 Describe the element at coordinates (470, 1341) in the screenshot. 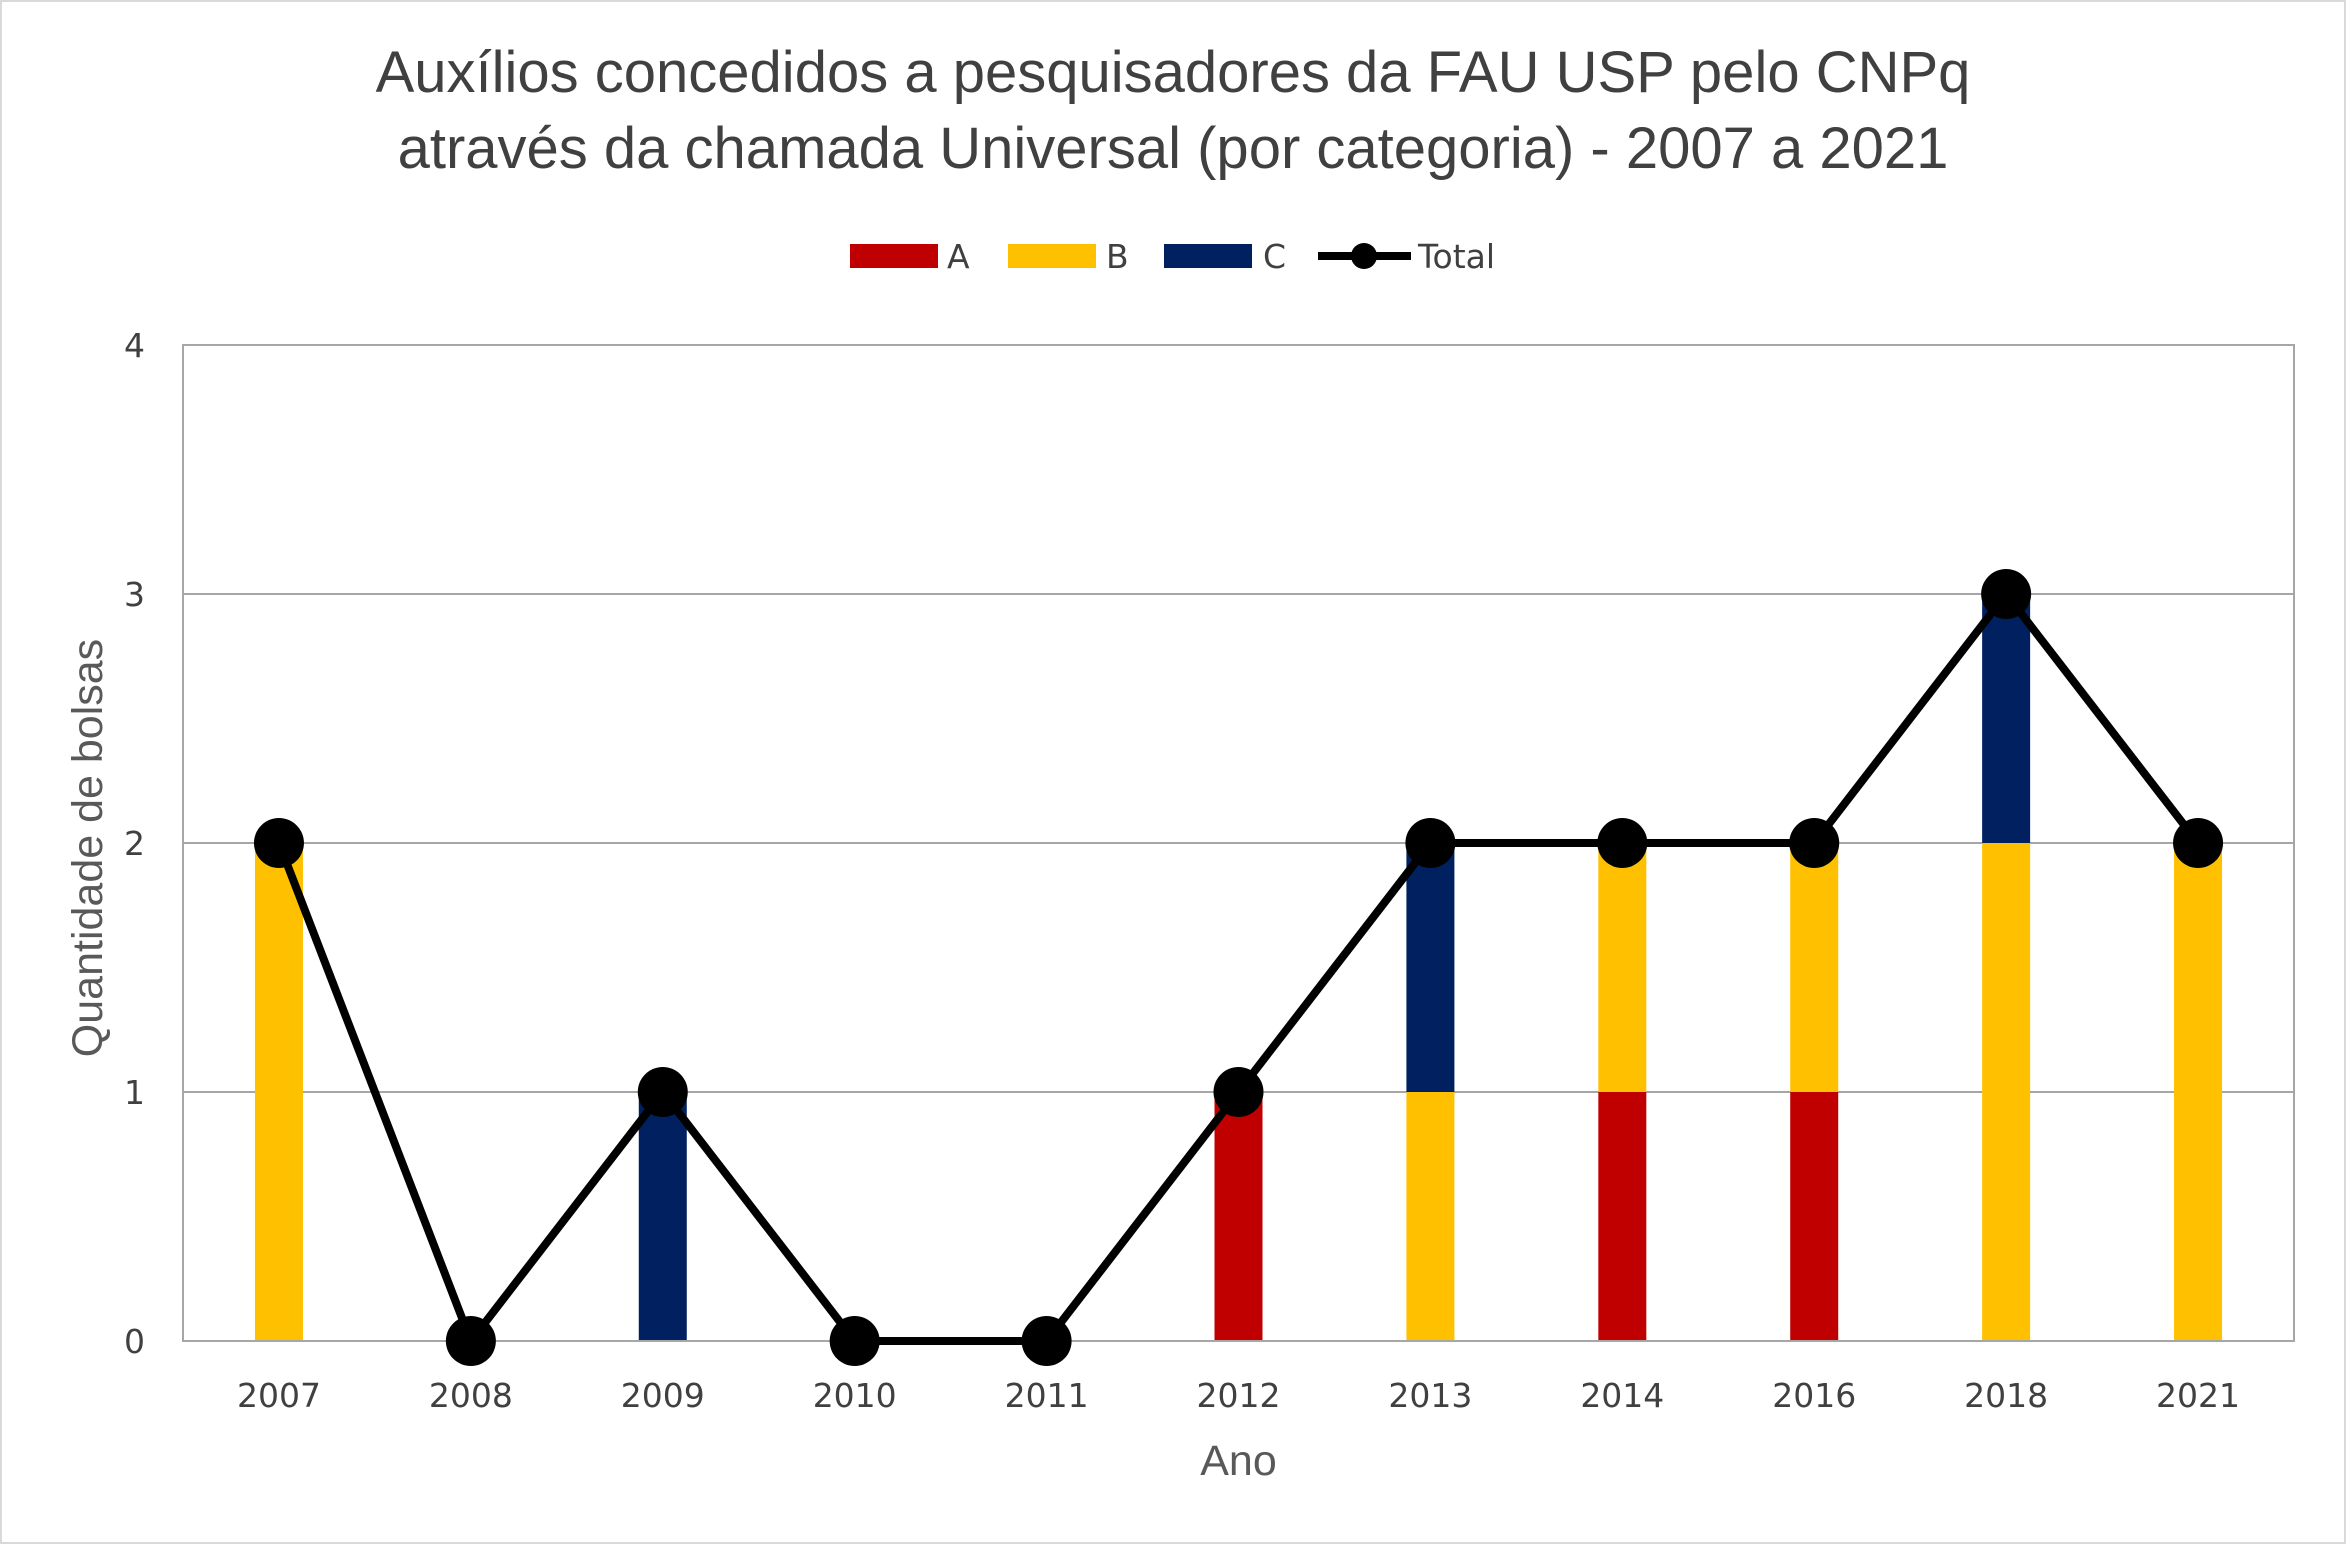

I see `total-point-2008` at that location.